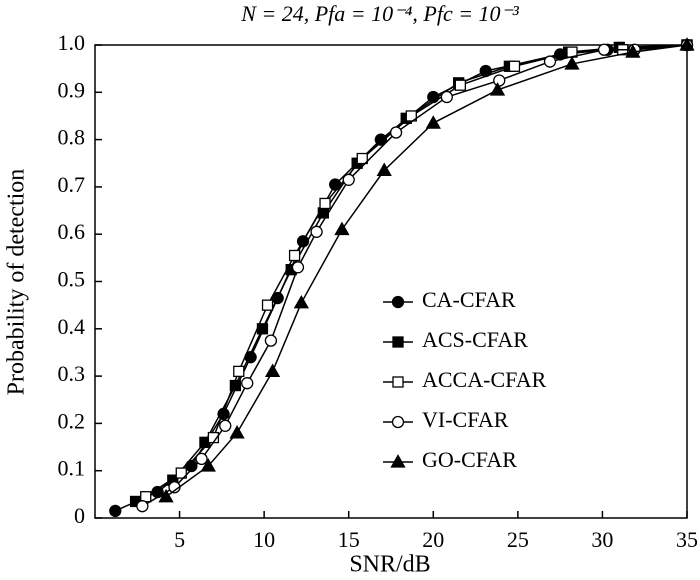 This screenshot has height=580, width=700. What do you see at coordinates (465, 419) in the screenshot?
I see `legend-label: VI-CFAR` at bounding box center [465, 419].